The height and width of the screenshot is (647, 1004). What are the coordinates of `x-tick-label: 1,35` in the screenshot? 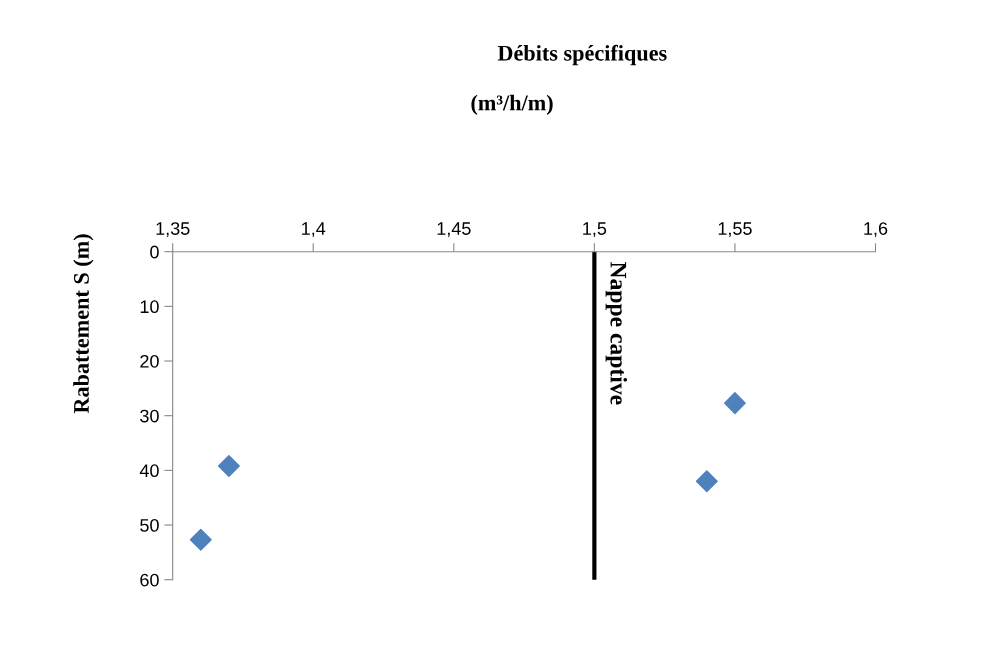 It's located at (173, 230).